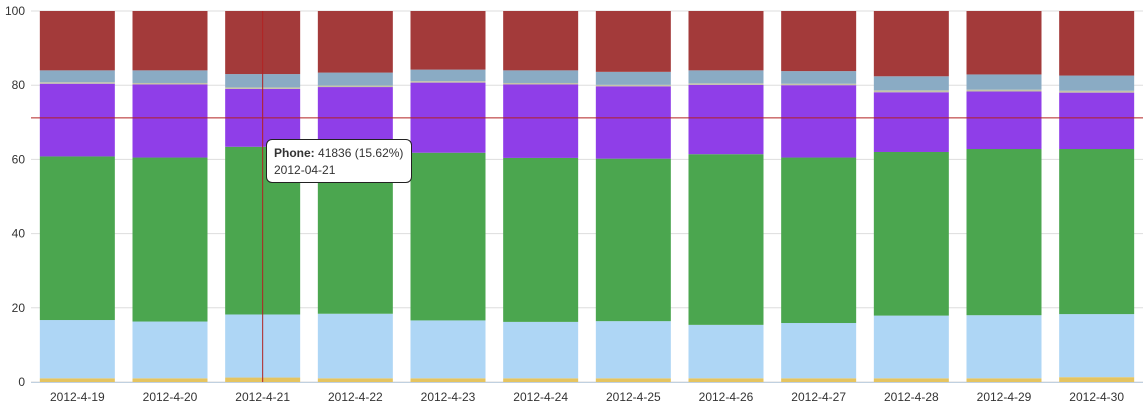  Describe the element at coordinates (1096, 397) in the screenshot. I see `x-tick-label-2012-4-30: 2012-4-30` at that location.